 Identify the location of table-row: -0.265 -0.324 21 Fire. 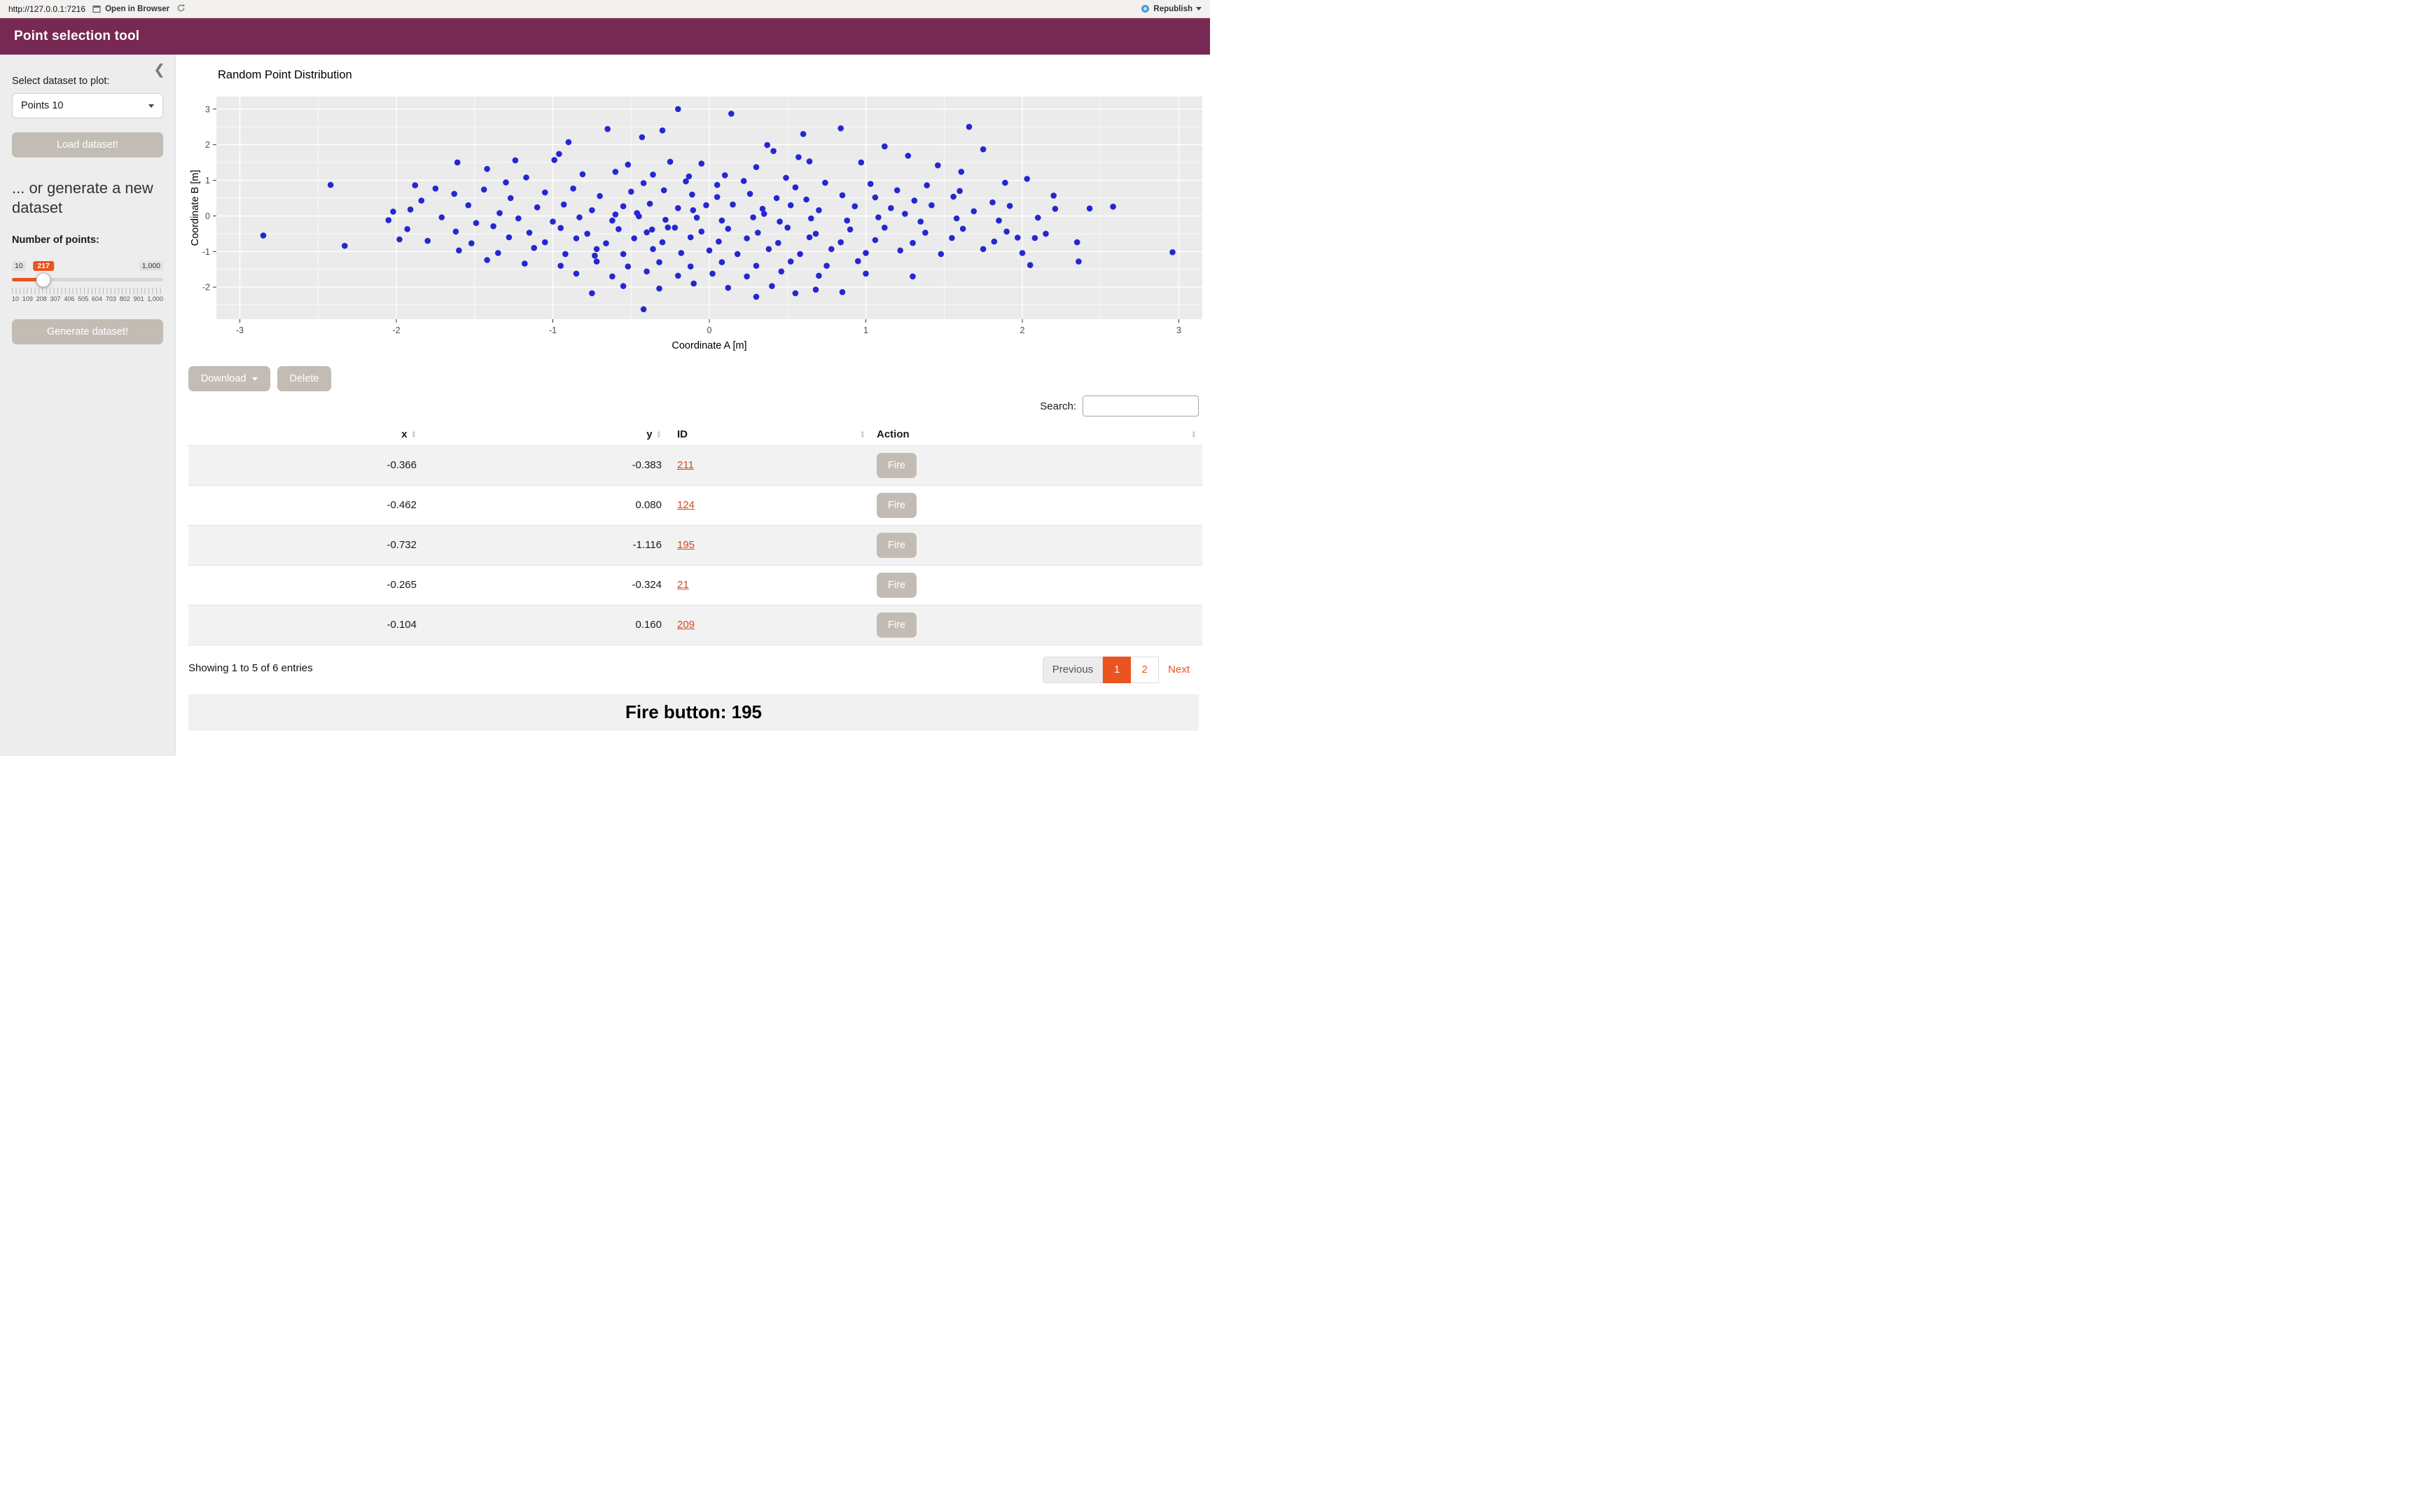
(695, 585).